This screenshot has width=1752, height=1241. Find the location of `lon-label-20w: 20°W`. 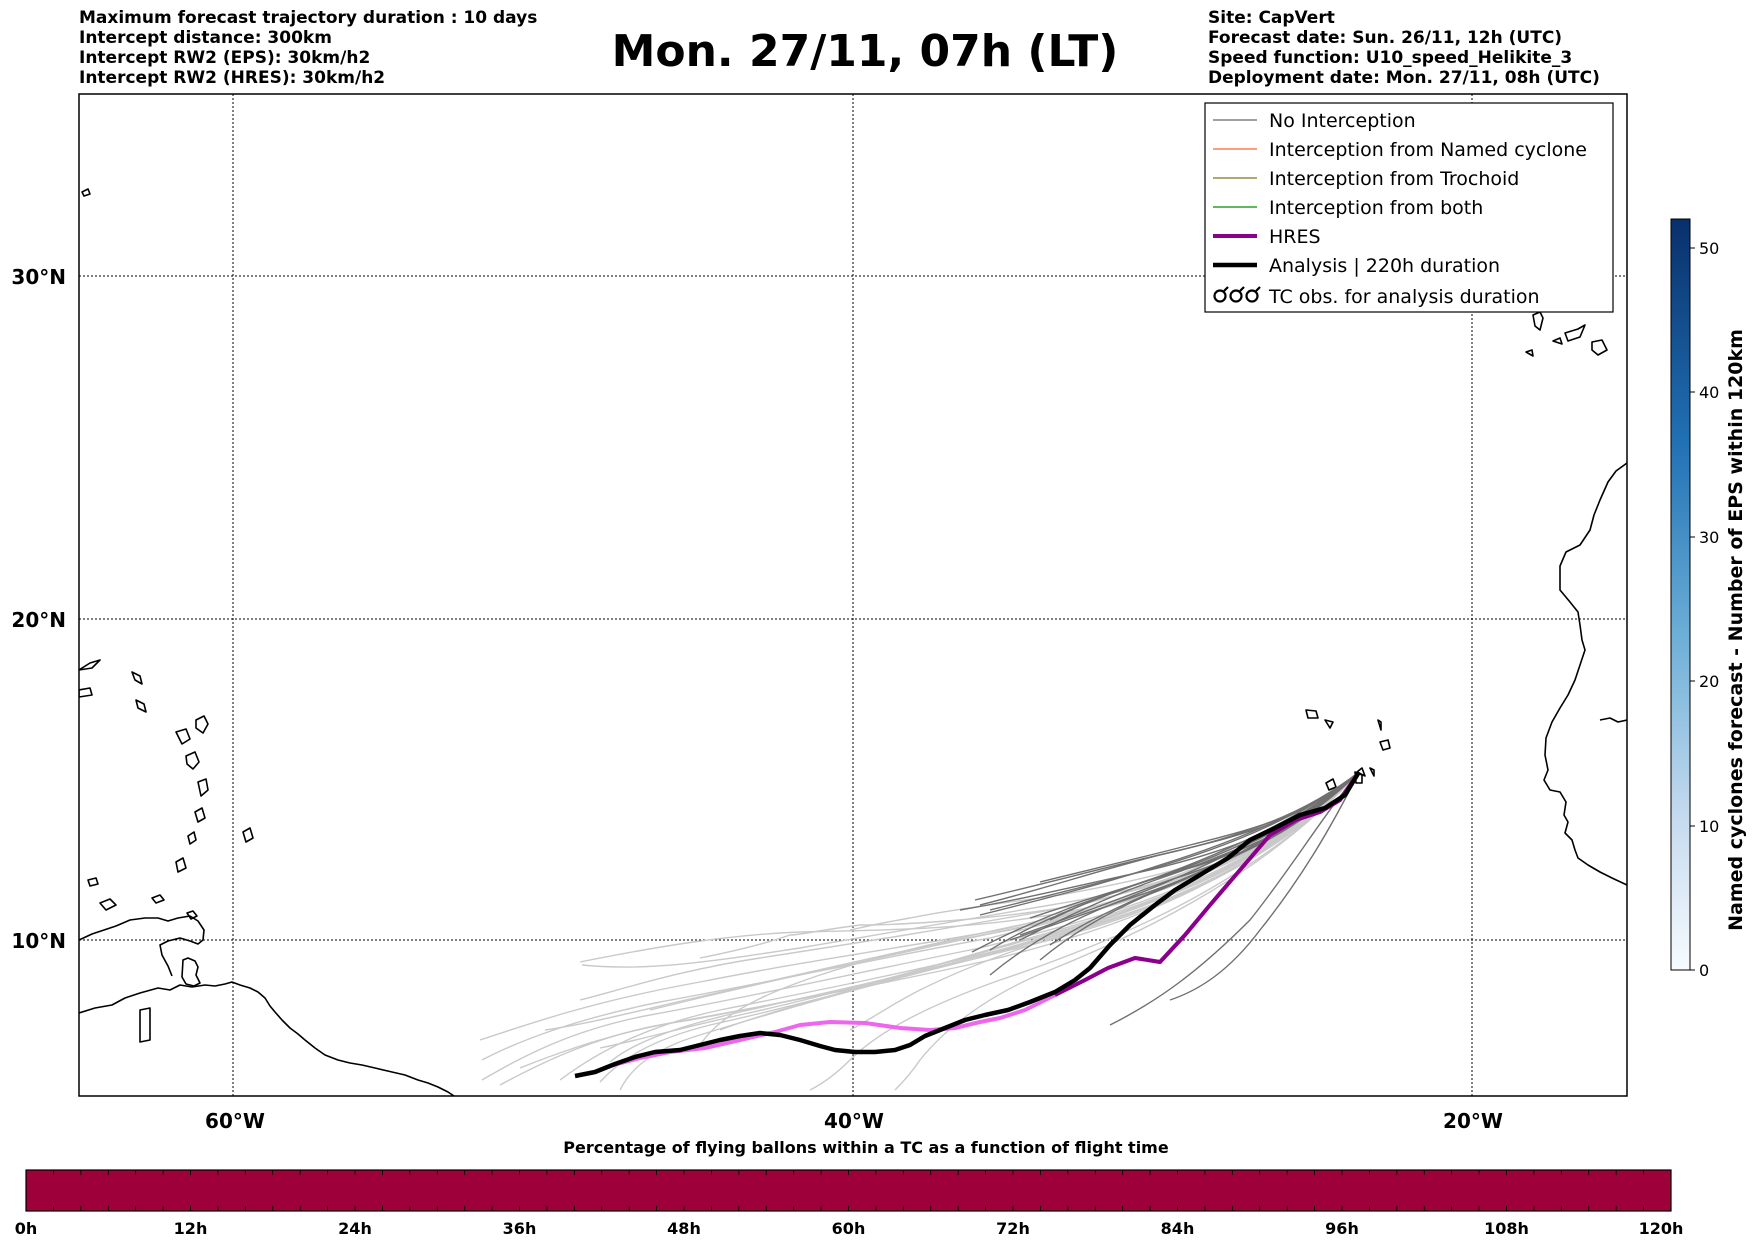

lon-label-20w: 20°W is located at coordinates (1473, 1121).